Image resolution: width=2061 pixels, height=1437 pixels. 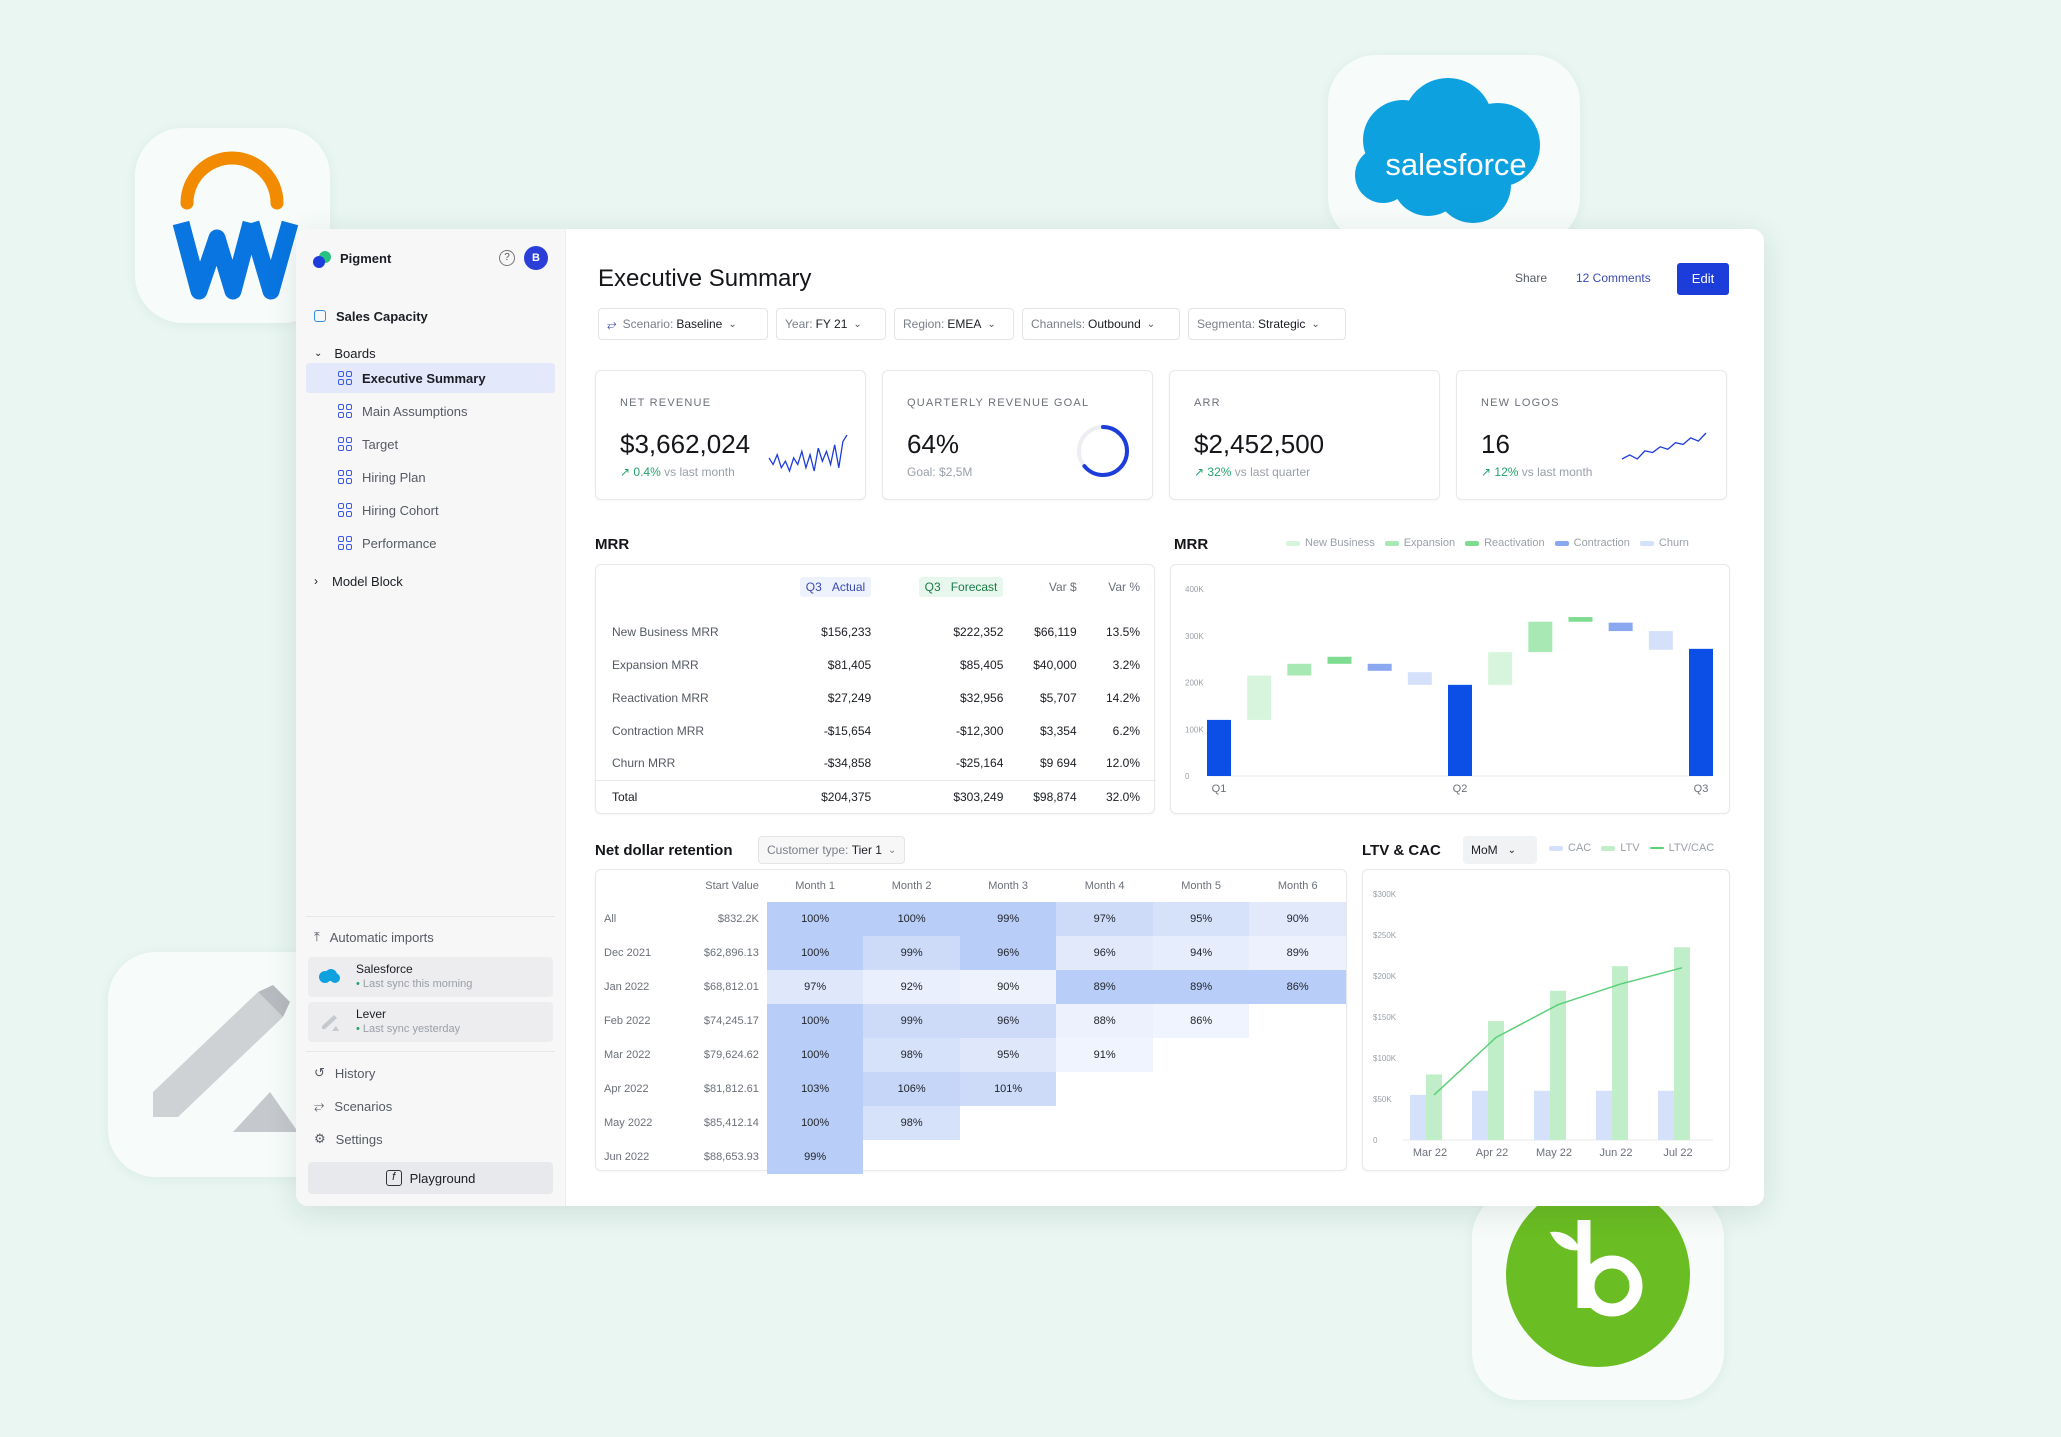 What do you see at coordinates (507, 258) in the screenshot?
I see `help-icon: ?` at bounding box center [507, 258].